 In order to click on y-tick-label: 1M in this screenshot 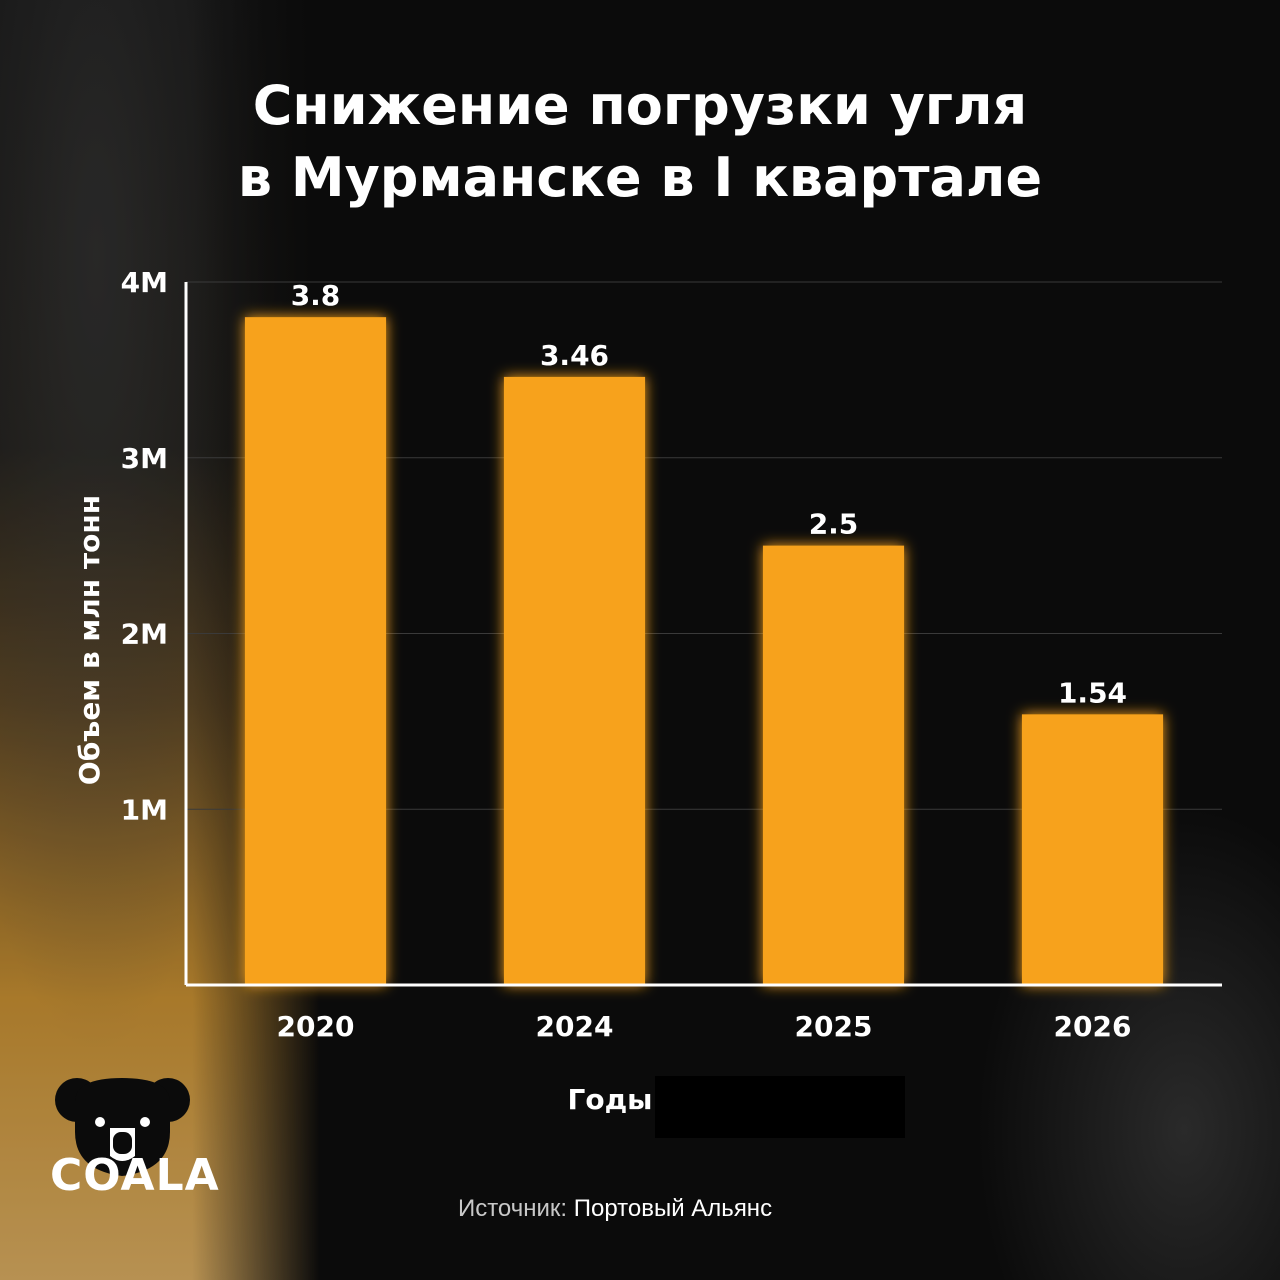, I will do `click(144, 809)`.